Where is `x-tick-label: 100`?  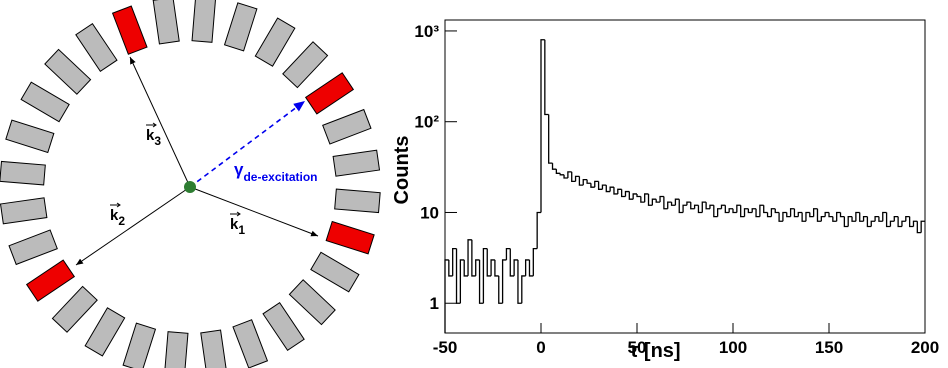
x-tick-label: 100 is located at coordinates (733, 347).